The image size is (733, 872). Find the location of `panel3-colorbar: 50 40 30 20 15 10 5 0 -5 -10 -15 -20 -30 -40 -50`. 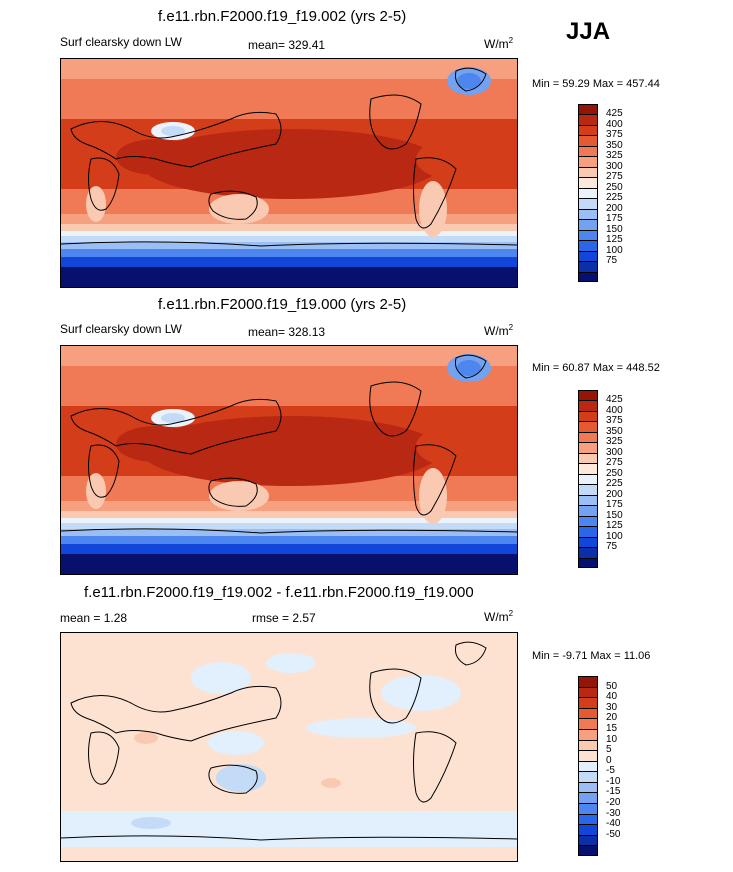

panel3-colorbar: 50 40 30 20 15 10 5 0 -5 -10 -15 -20 -30 -40 -50 is located at coordinates (608, 766).